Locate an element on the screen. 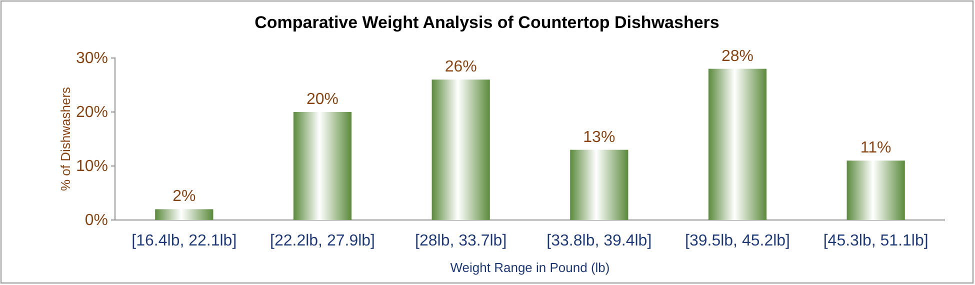  data-label: 13% is located at coordinates (599, 137).